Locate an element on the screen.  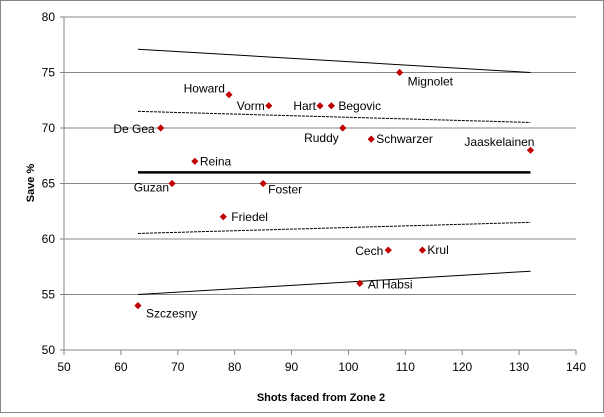
point-label-mignolet: Mignolet is located at coordinates (431, 82).